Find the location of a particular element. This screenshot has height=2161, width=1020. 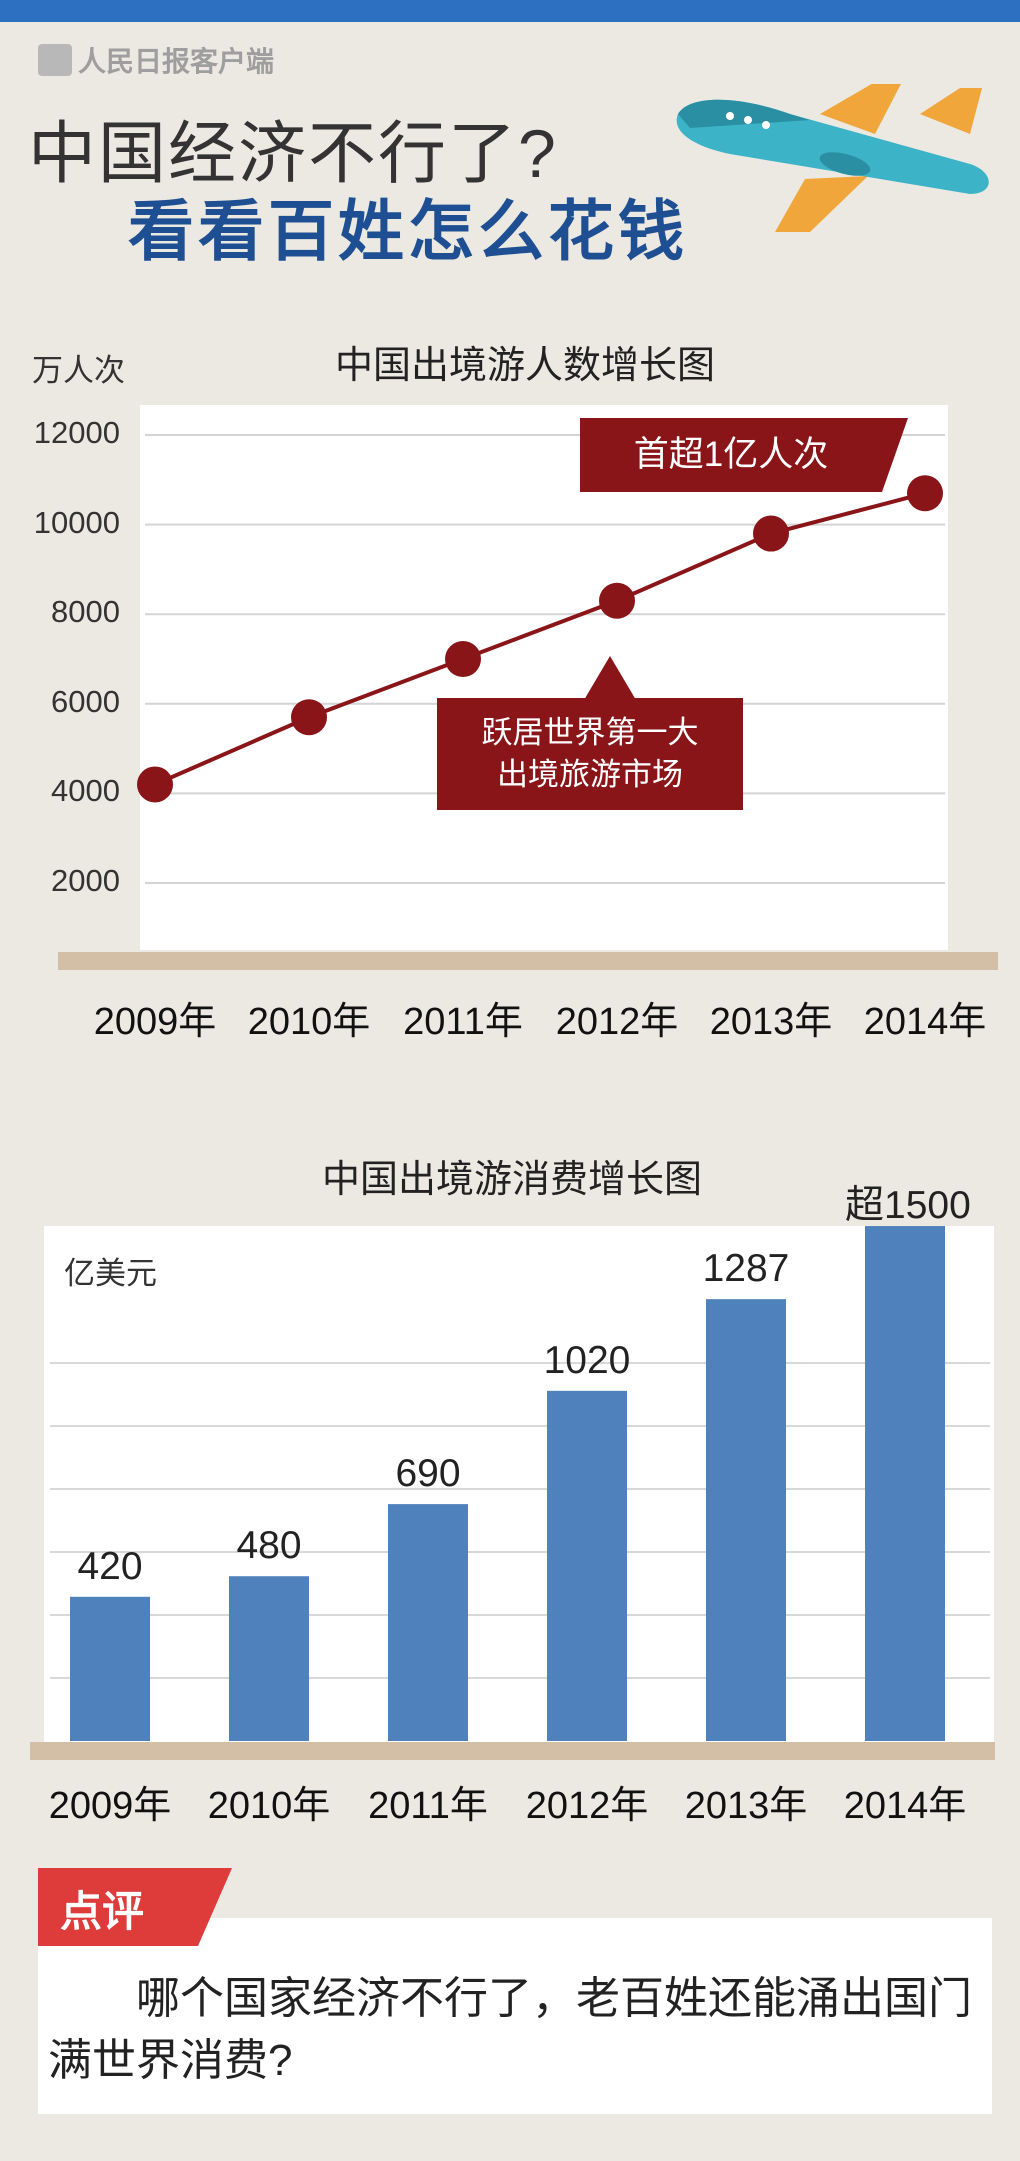

bar-2013年 is located at coordinates (746, 1520).